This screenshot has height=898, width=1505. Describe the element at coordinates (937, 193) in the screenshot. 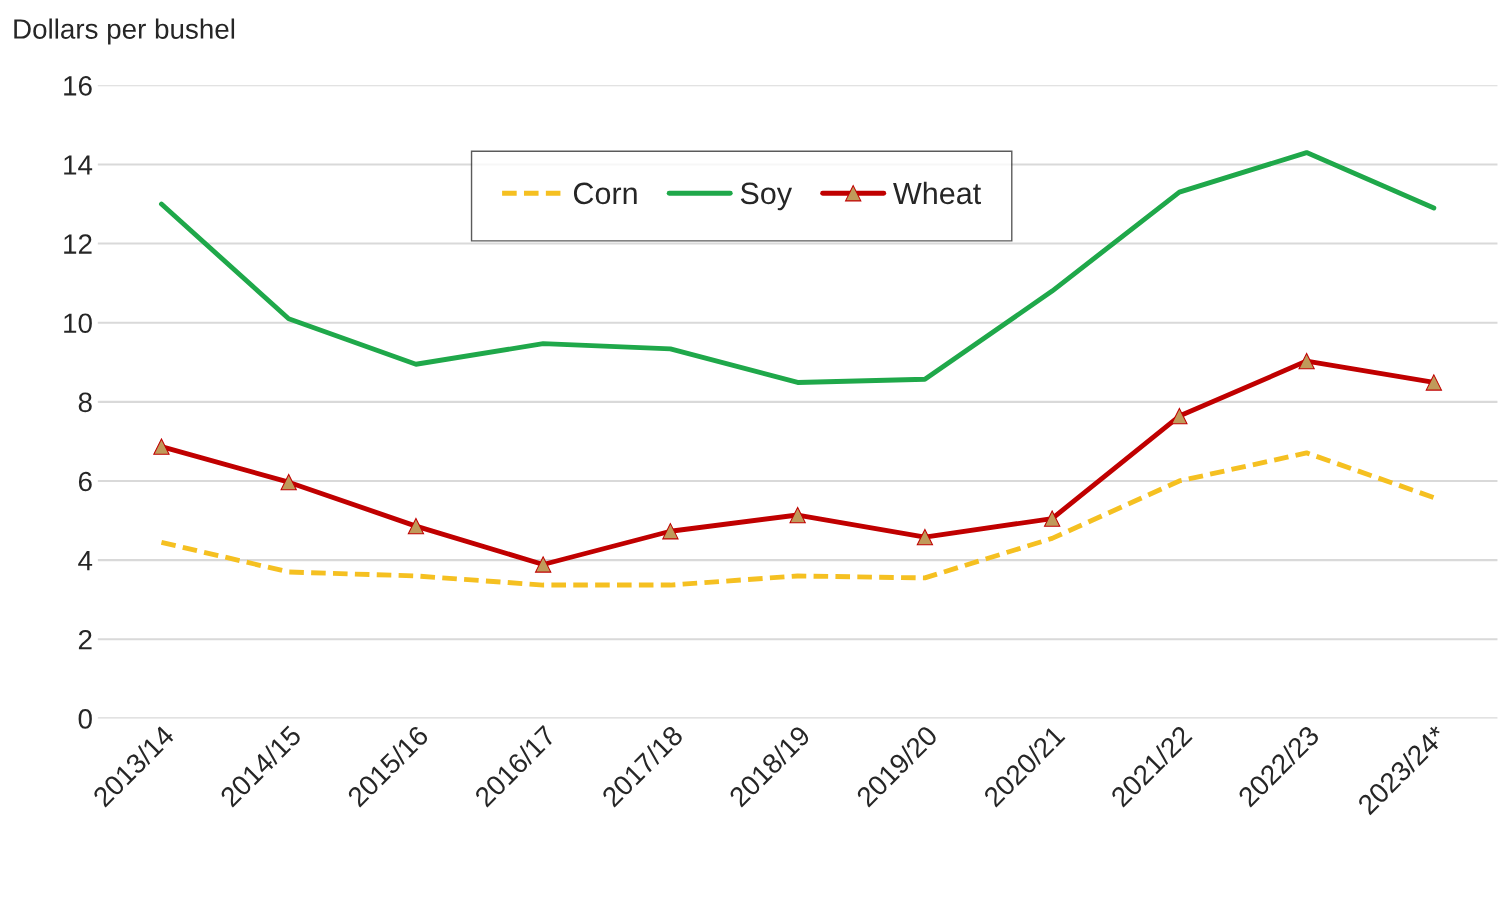

I see `legend-label: Wheat` at that location.